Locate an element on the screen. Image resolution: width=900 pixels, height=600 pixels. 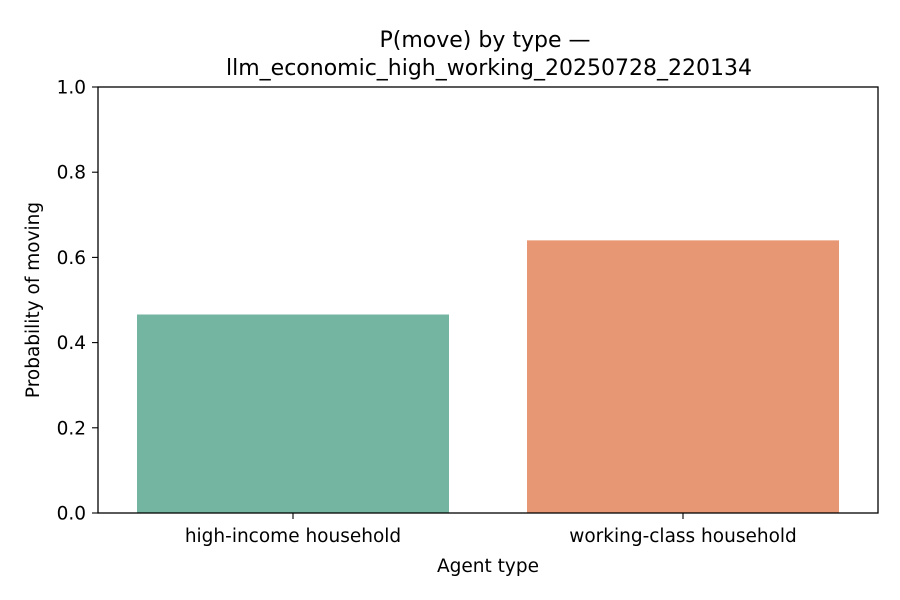
y-tick-label: 0.2 is located at coordinates (71, 428).